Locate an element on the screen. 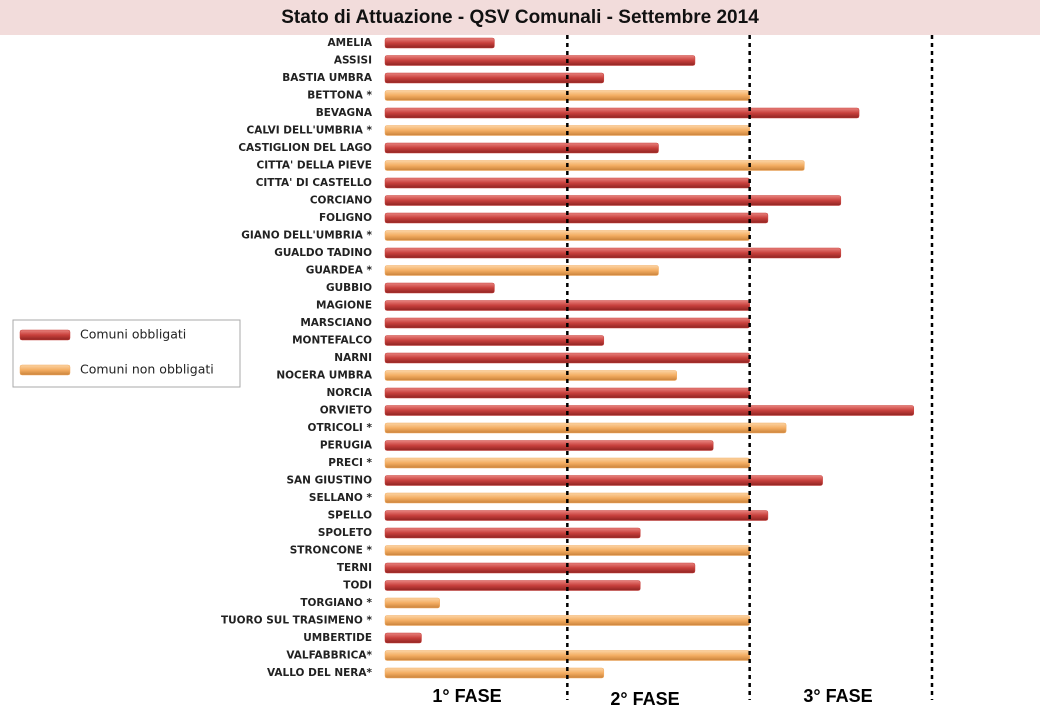 This screenshot has height=720, width=1040. category-label: MAGIONE is located at coordinates (344, 306).